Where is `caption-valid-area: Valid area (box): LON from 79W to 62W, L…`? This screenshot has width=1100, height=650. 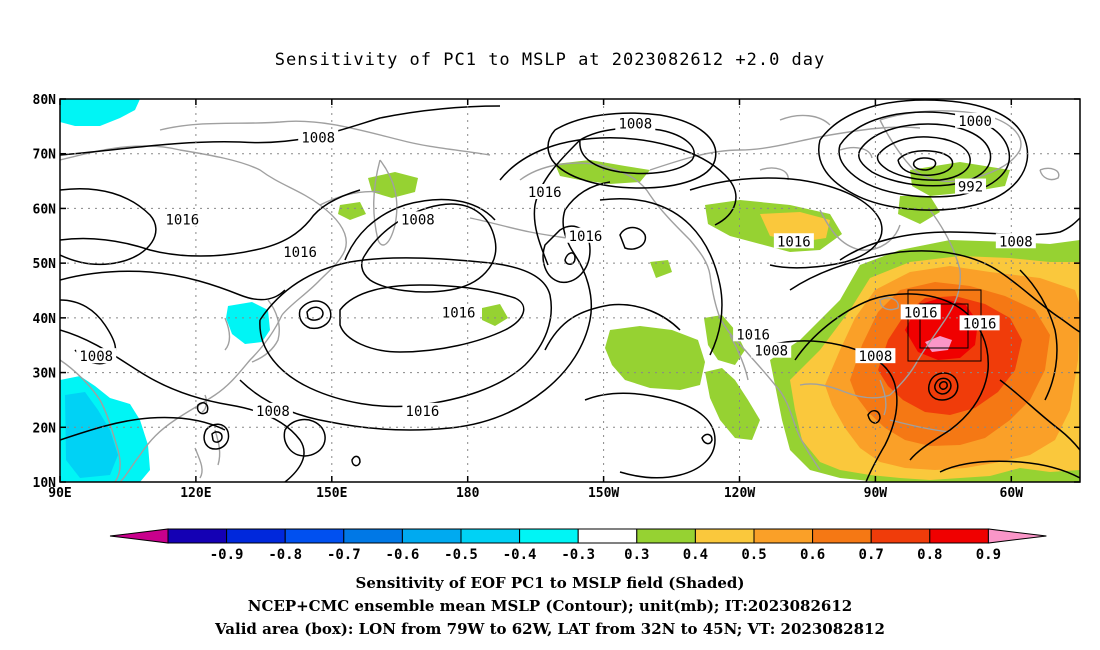
caption-valid-area: Valid area (box): LON from 79W to 62W, L… is located at coordinates (550, 629).